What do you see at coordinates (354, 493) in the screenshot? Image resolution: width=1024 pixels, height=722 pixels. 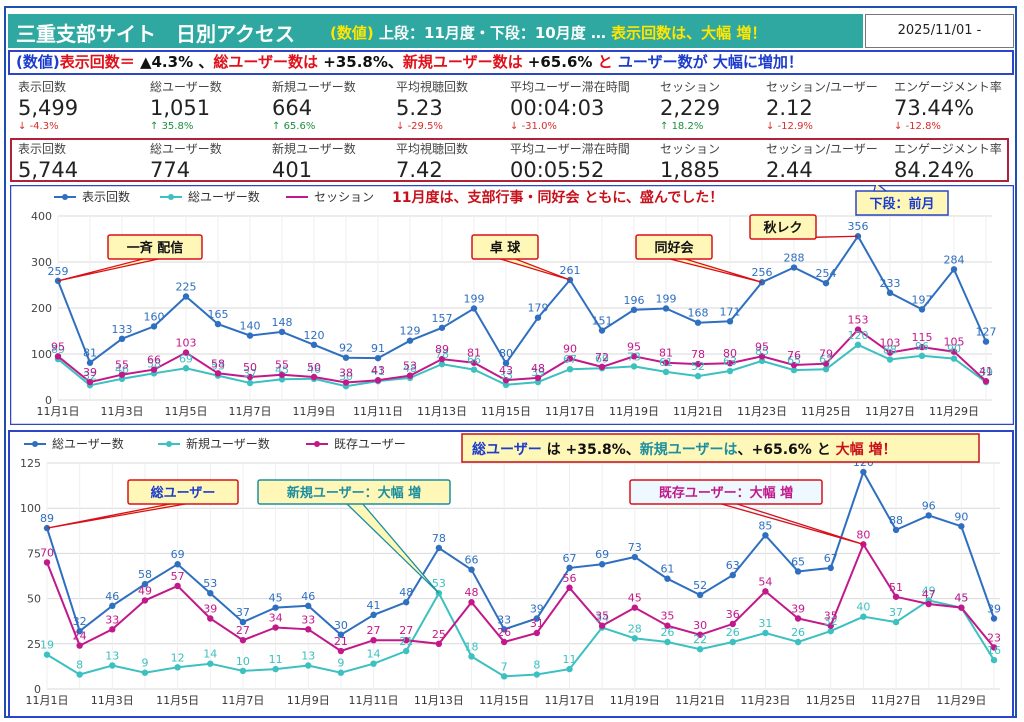 I see `callout-text: 新規ユーザー：大幅 増` at bounding box center [354, 493].